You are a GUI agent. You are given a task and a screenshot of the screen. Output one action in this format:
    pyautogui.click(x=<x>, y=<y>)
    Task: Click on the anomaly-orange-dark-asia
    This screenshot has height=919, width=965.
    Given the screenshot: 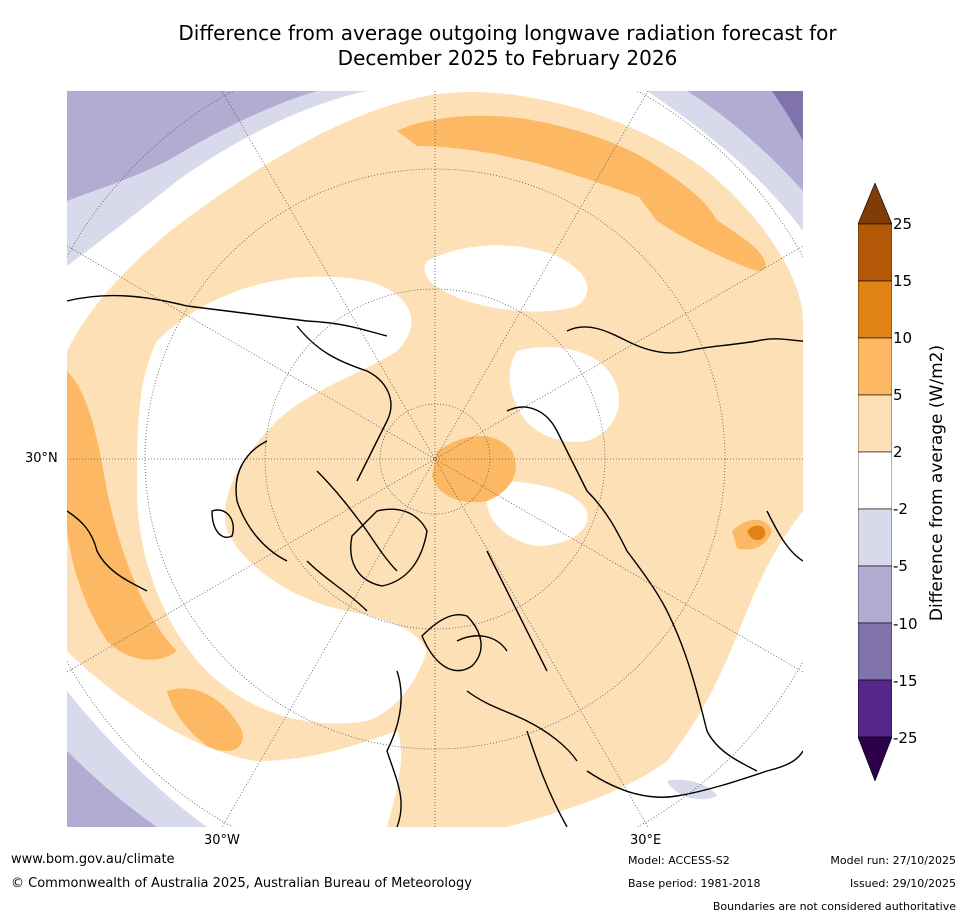 What is the action you would take?
    pyautogui.click(x=756, y=533)
    